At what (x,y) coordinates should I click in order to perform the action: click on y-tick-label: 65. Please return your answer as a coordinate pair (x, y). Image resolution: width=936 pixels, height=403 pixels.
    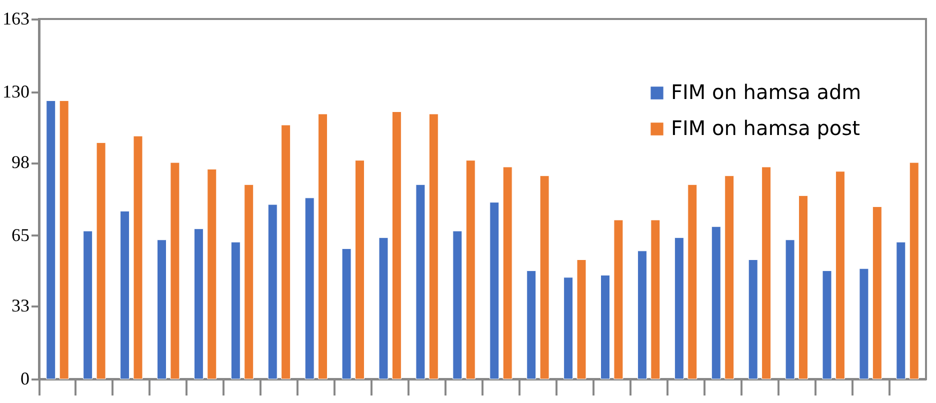
    Looking at the image, I should click on (21, 234).